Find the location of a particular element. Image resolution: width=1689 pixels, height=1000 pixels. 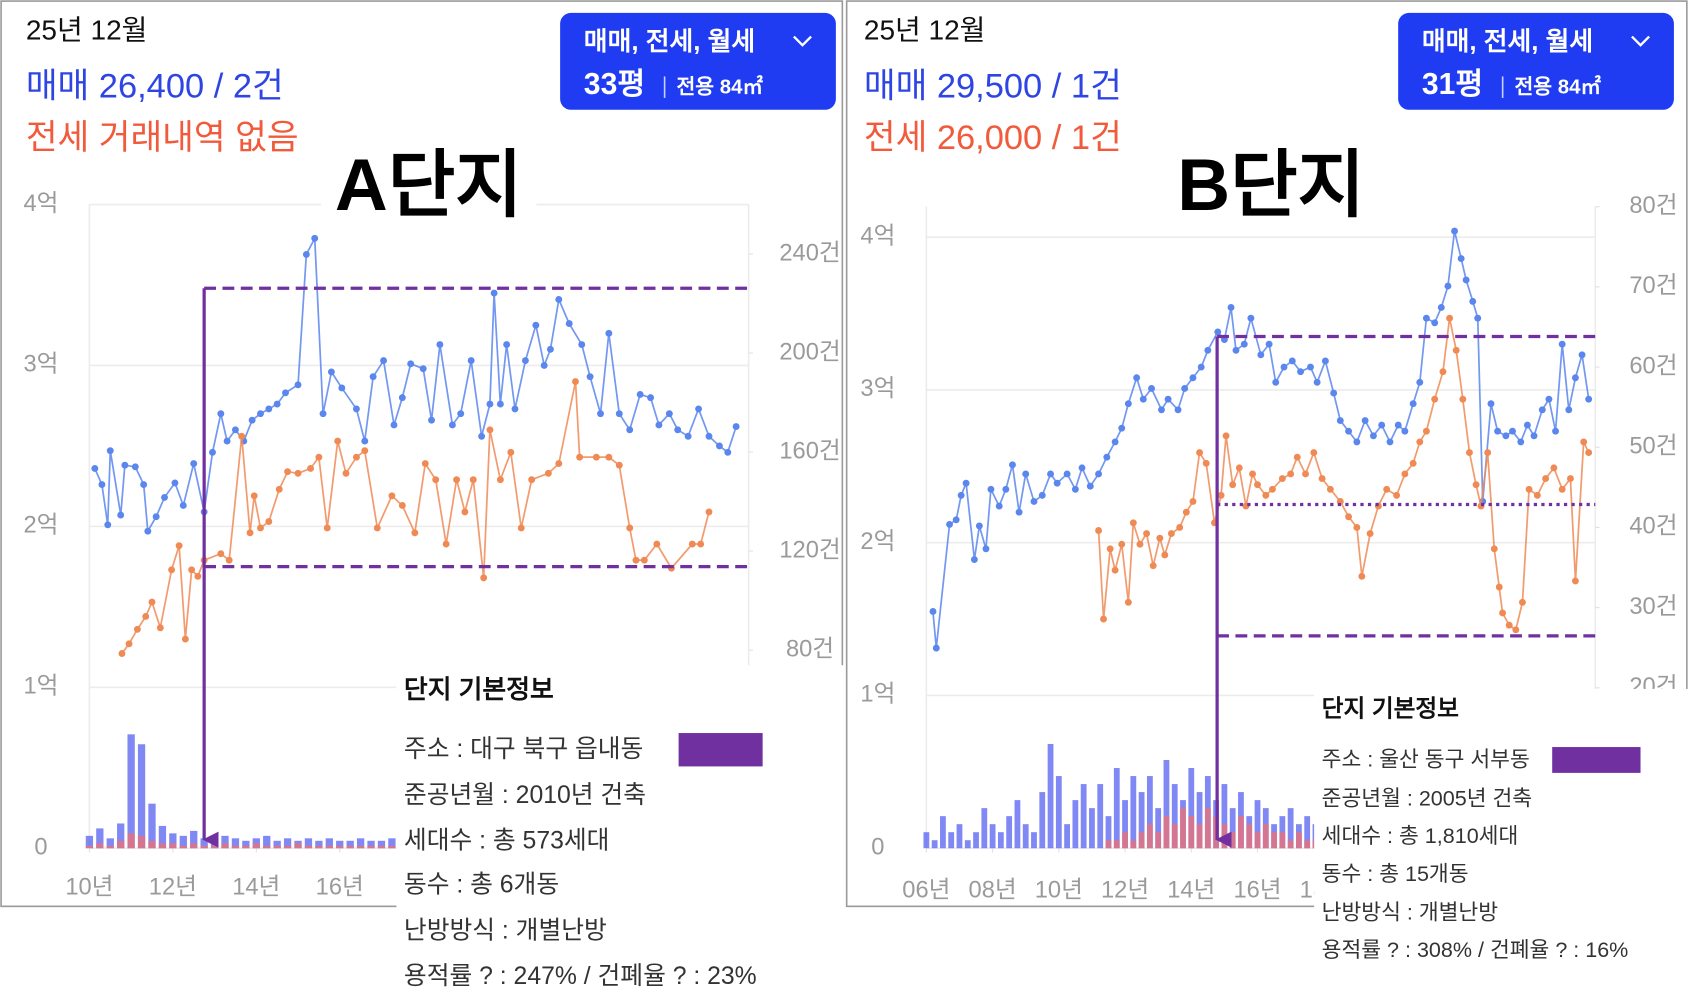

filter-size: 33평 is located at coordinates (614, 84).